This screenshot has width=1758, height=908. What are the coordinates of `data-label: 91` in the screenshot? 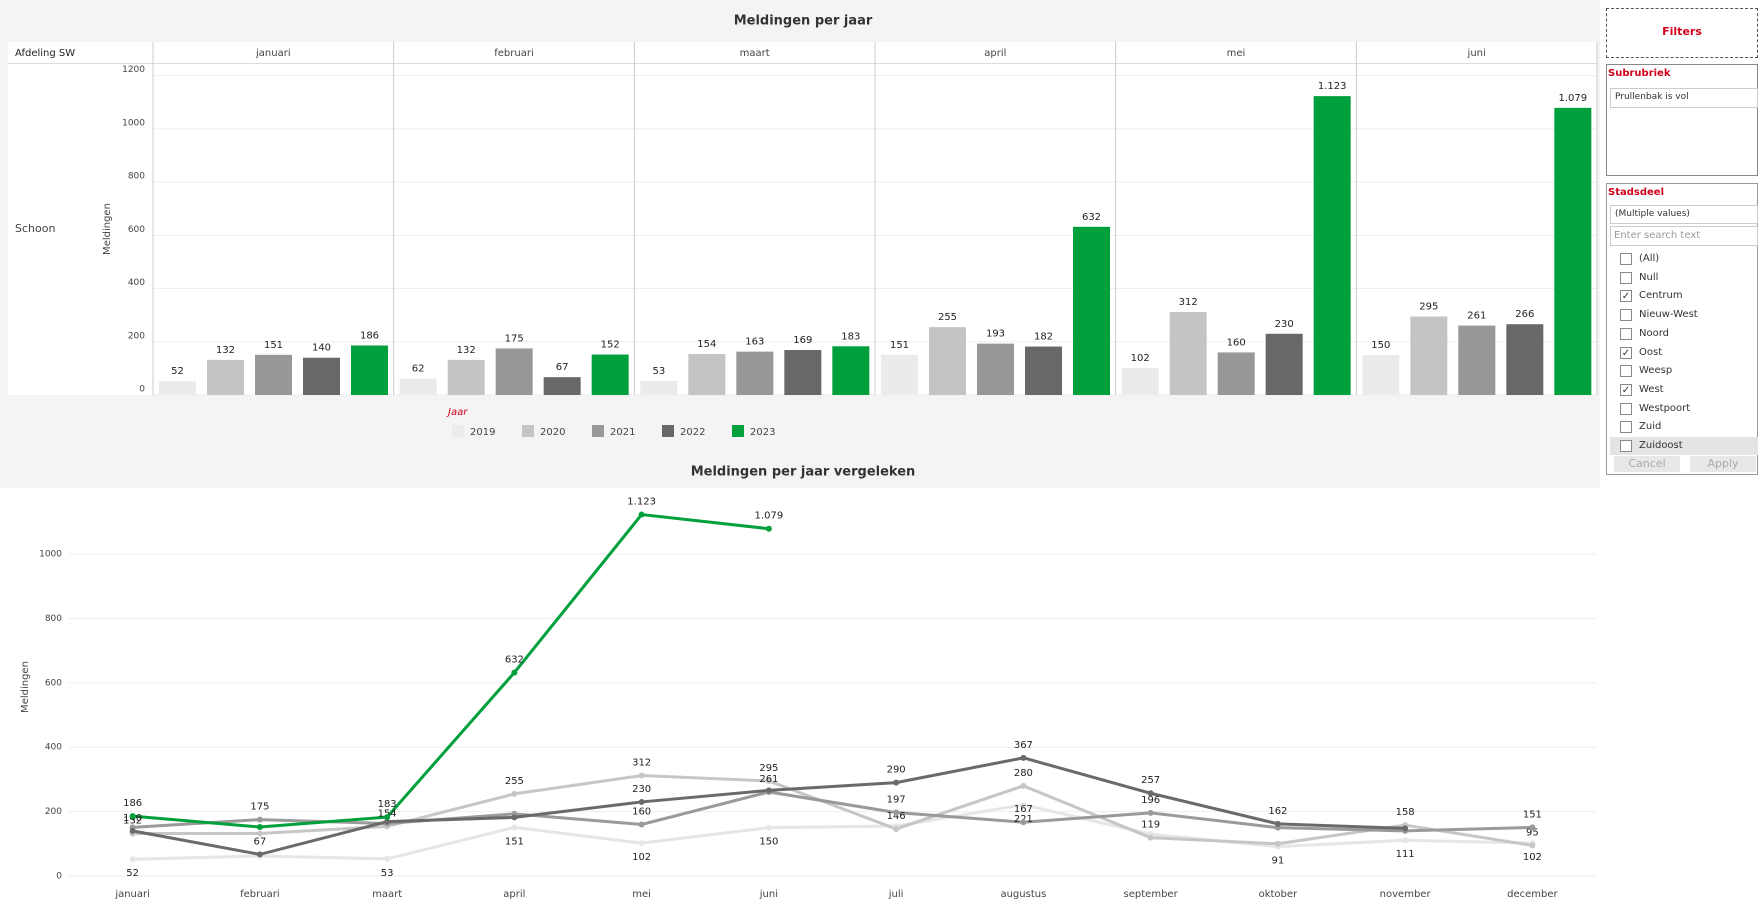 It's located at (1278, 861).